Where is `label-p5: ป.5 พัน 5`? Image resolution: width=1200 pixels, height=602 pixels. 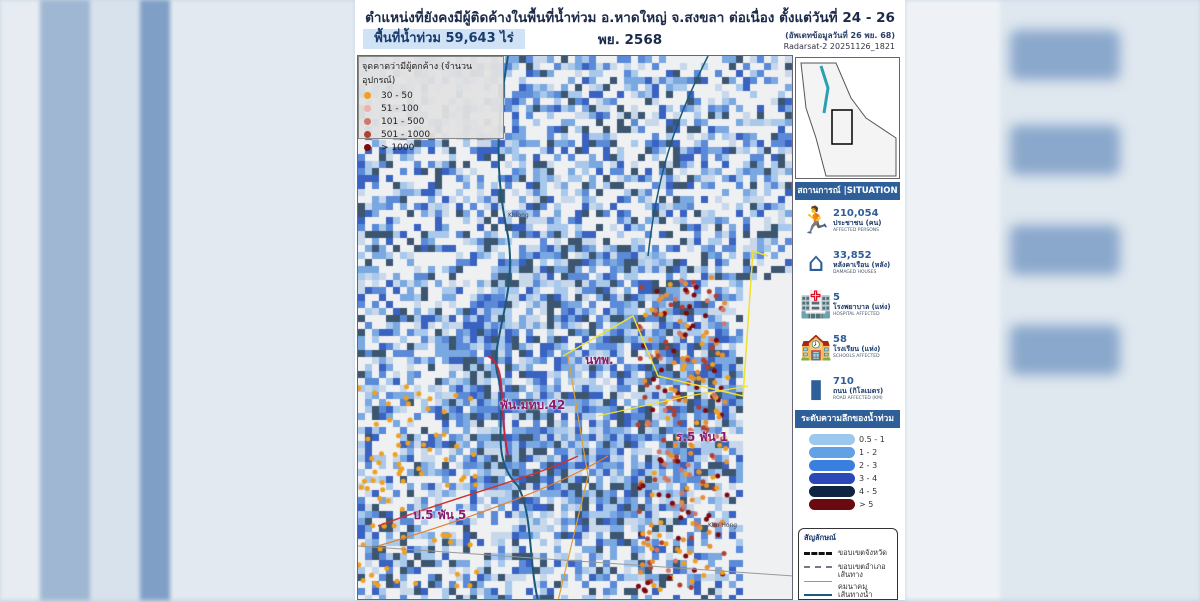 label-p5: ป.5 พัน 5 is located at coordinates (440, 515).